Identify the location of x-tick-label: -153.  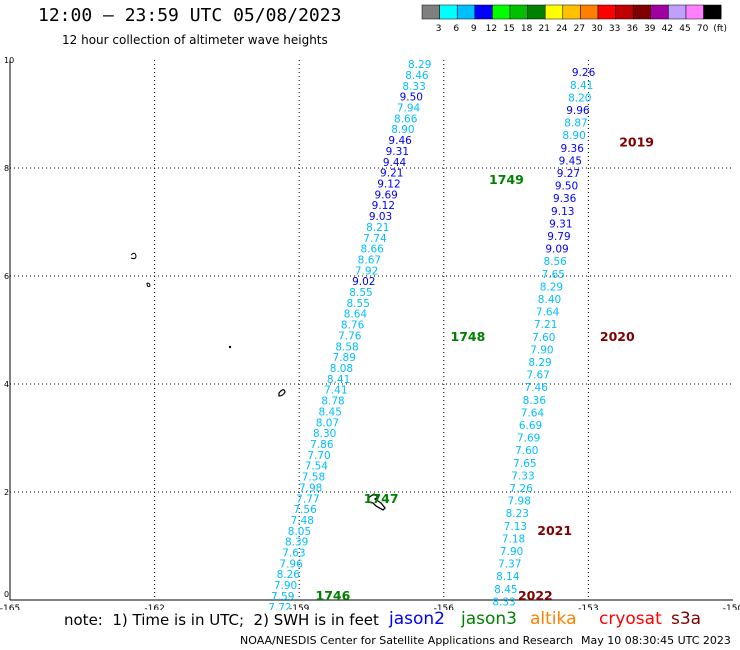
(588, 607).